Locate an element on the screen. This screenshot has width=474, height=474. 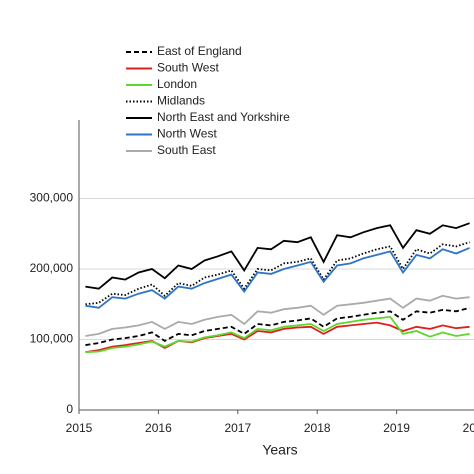
y-tick-label: 300,000 is located at coordinates (52, 198).